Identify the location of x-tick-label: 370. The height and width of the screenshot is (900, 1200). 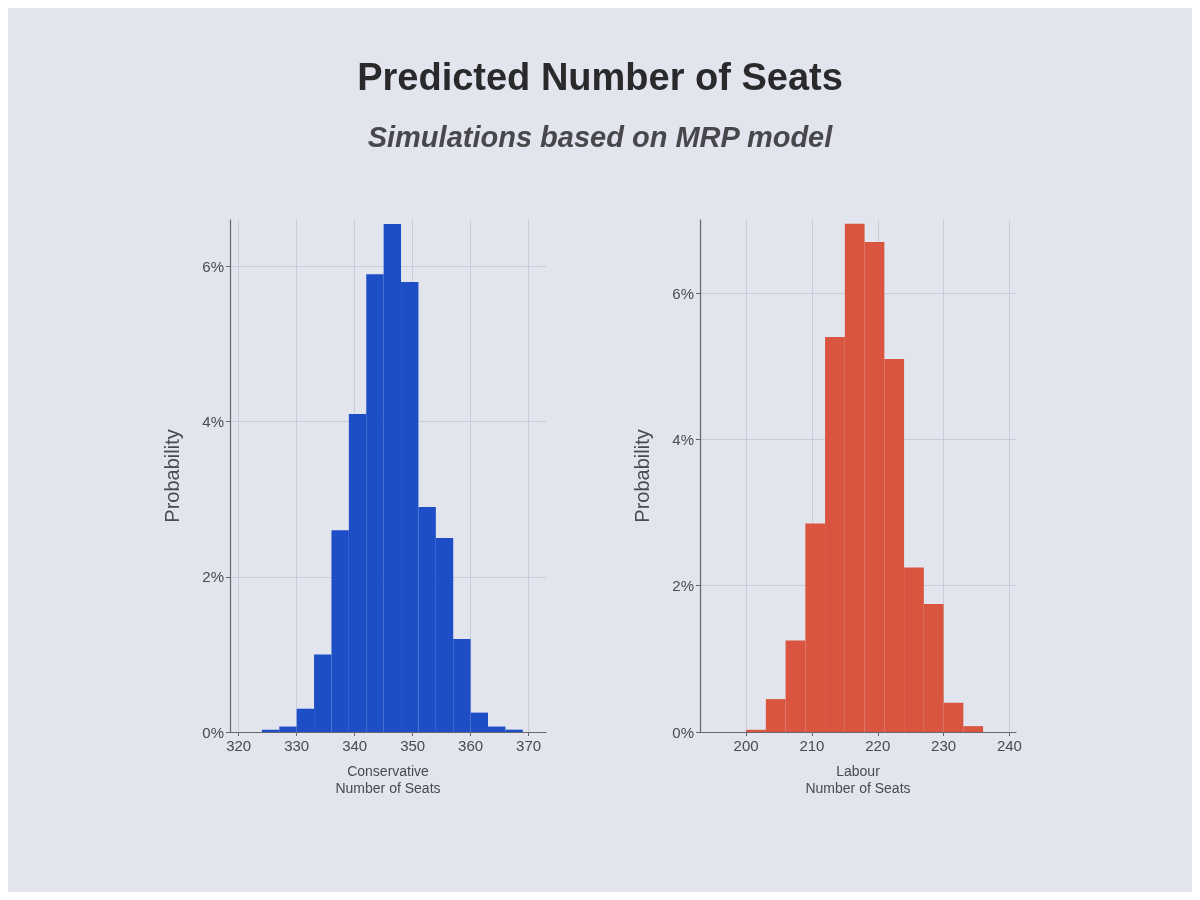
(529, 745).